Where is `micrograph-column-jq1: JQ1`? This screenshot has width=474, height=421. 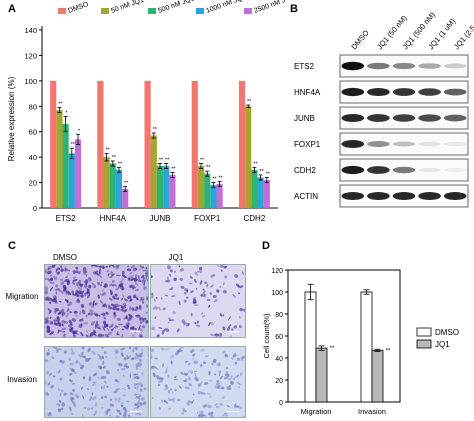
micrograph-column-jq1: JQ1 is located at coordinates (176, 257).